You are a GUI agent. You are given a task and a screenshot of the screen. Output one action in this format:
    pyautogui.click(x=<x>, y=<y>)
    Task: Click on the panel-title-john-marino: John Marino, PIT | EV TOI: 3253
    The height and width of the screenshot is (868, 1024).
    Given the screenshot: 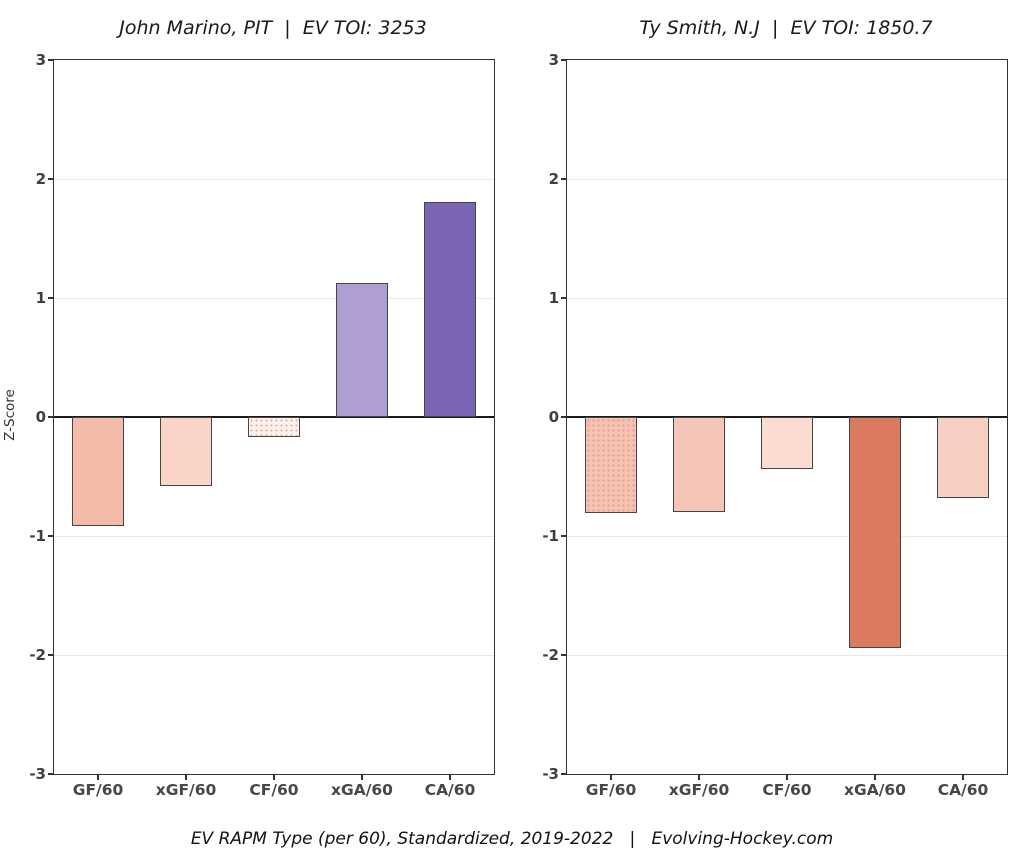 What is the action you would take?
    pyautogui.click(x=273, y=28)
    